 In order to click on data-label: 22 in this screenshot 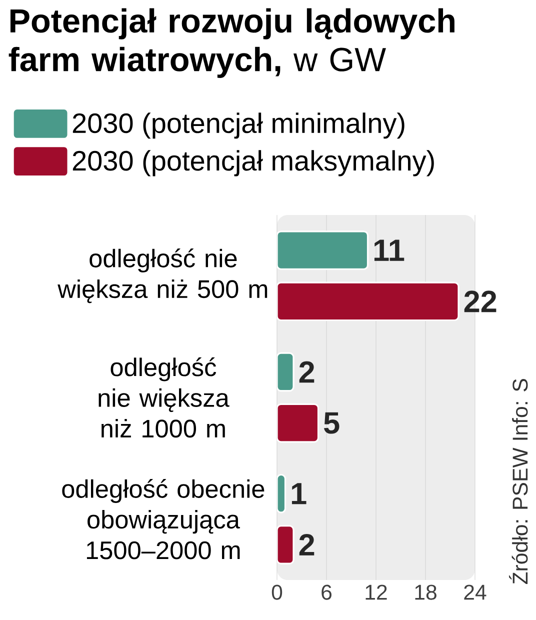, I will do `click(480, 301)`.